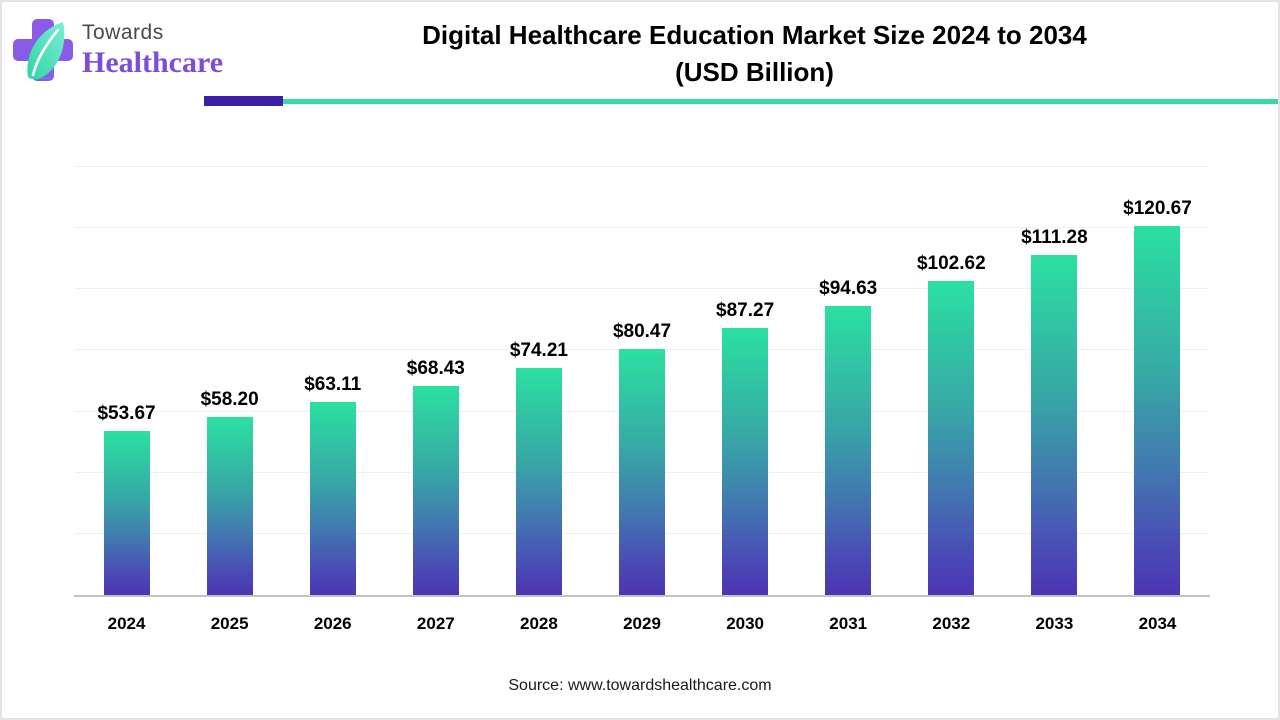  What do you see at coordinates (435, 381) in the screenshot?
I see `bar-column: $68.43` at bounding box center [435, 381].